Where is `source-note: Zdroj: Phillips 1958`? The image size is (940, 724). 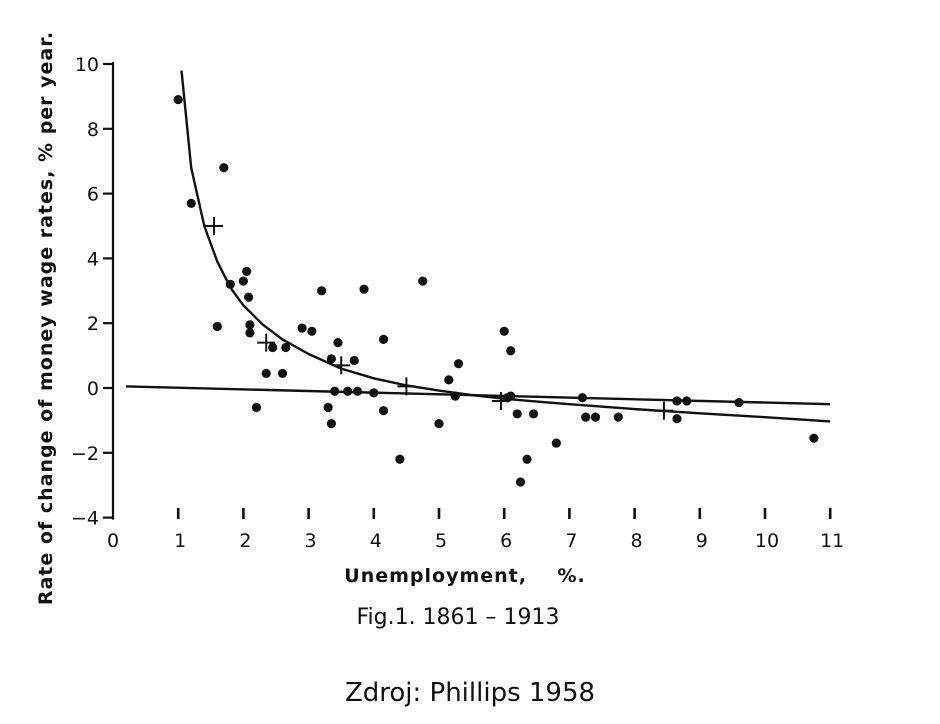 source-note: Zdroj: Phillips 1958 is located at coordinates (470, 693).